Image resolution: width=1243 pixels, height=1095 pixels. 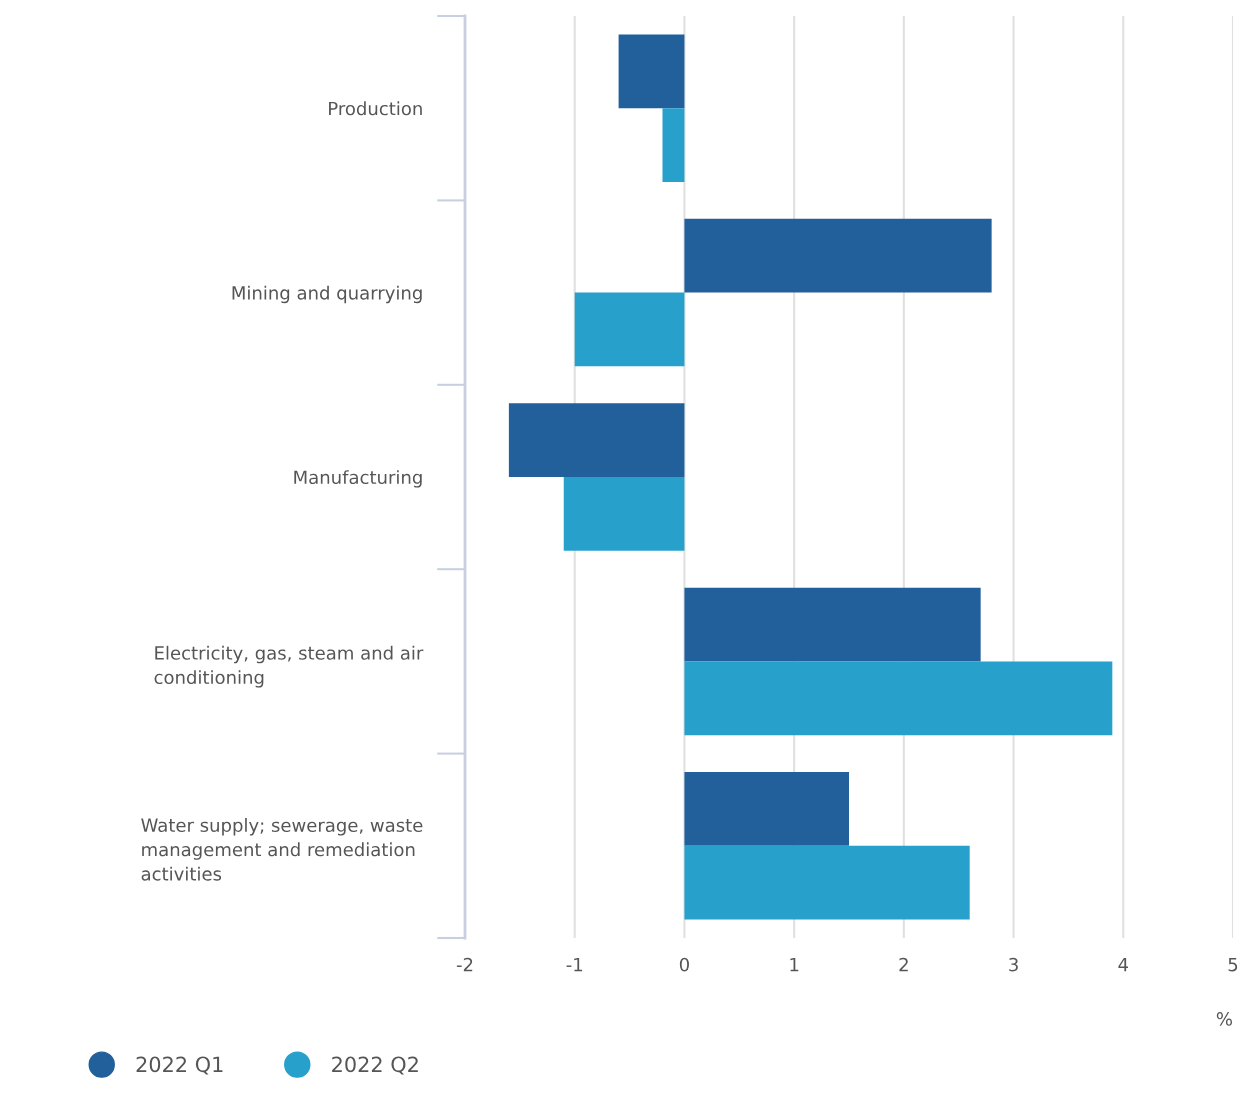 I want to click on x-tick-label: 4, so click(x=1123, y=965).